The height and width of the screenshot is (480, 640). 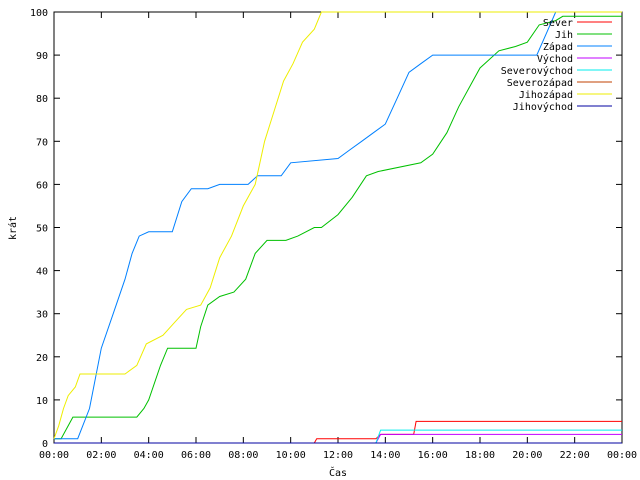 What do you see at coordinates (13, 228) in the screenshot?
I see `y-axis-title: krát` at bounding box center [13, 228].